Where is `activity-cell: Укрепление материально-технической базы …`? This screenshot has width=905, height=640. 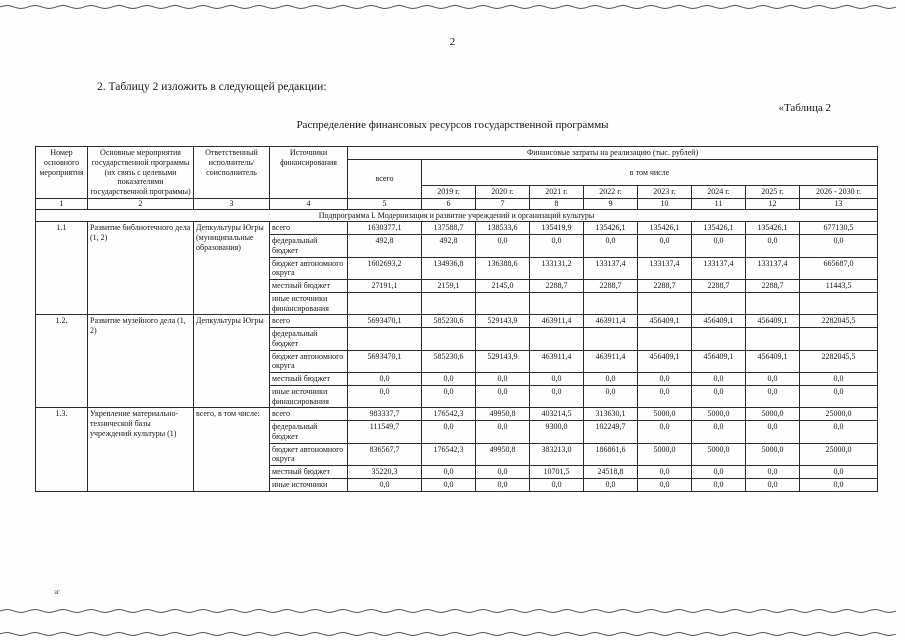
activity-cell: Укрепление материально-технической базы … is located at coordinates (140, 449).